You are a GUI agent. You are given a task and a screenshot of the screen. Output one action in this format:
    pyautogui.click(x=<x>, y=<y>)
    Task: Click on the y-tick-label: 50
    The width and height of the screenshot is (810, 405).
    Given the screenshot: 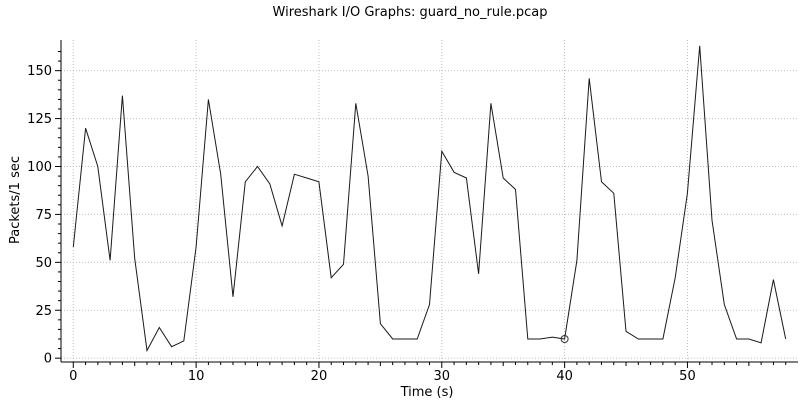 What is the action you would take?
    pyautogui.click(x=43, y=263)
    